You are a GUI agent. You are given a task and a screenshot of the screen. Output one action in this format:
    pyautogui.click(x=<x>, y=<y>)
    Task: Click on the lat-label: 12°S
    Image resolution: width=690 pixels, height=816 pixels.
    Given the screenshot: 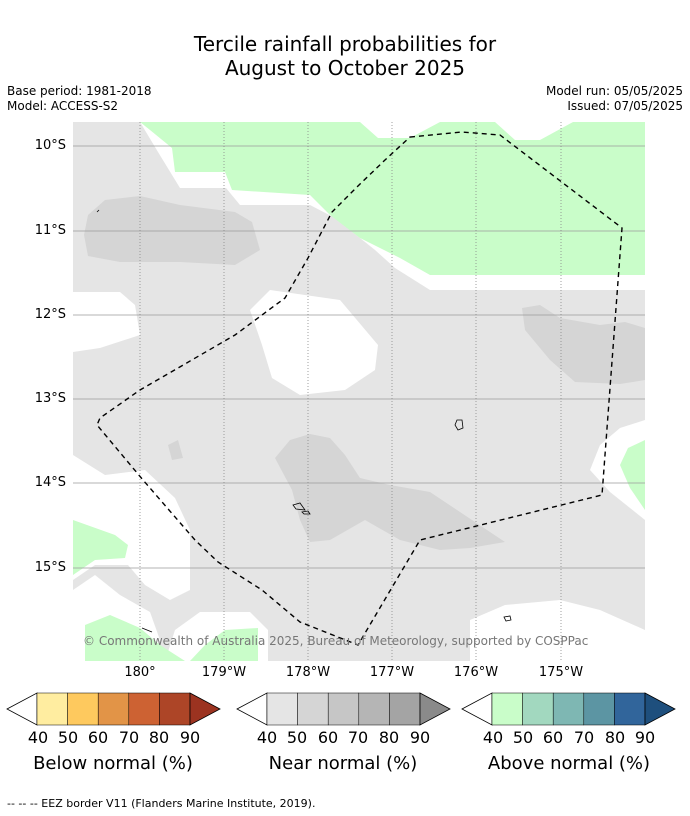 What is the action you would take?
    pyautogui.click(x=50, y=314)
    